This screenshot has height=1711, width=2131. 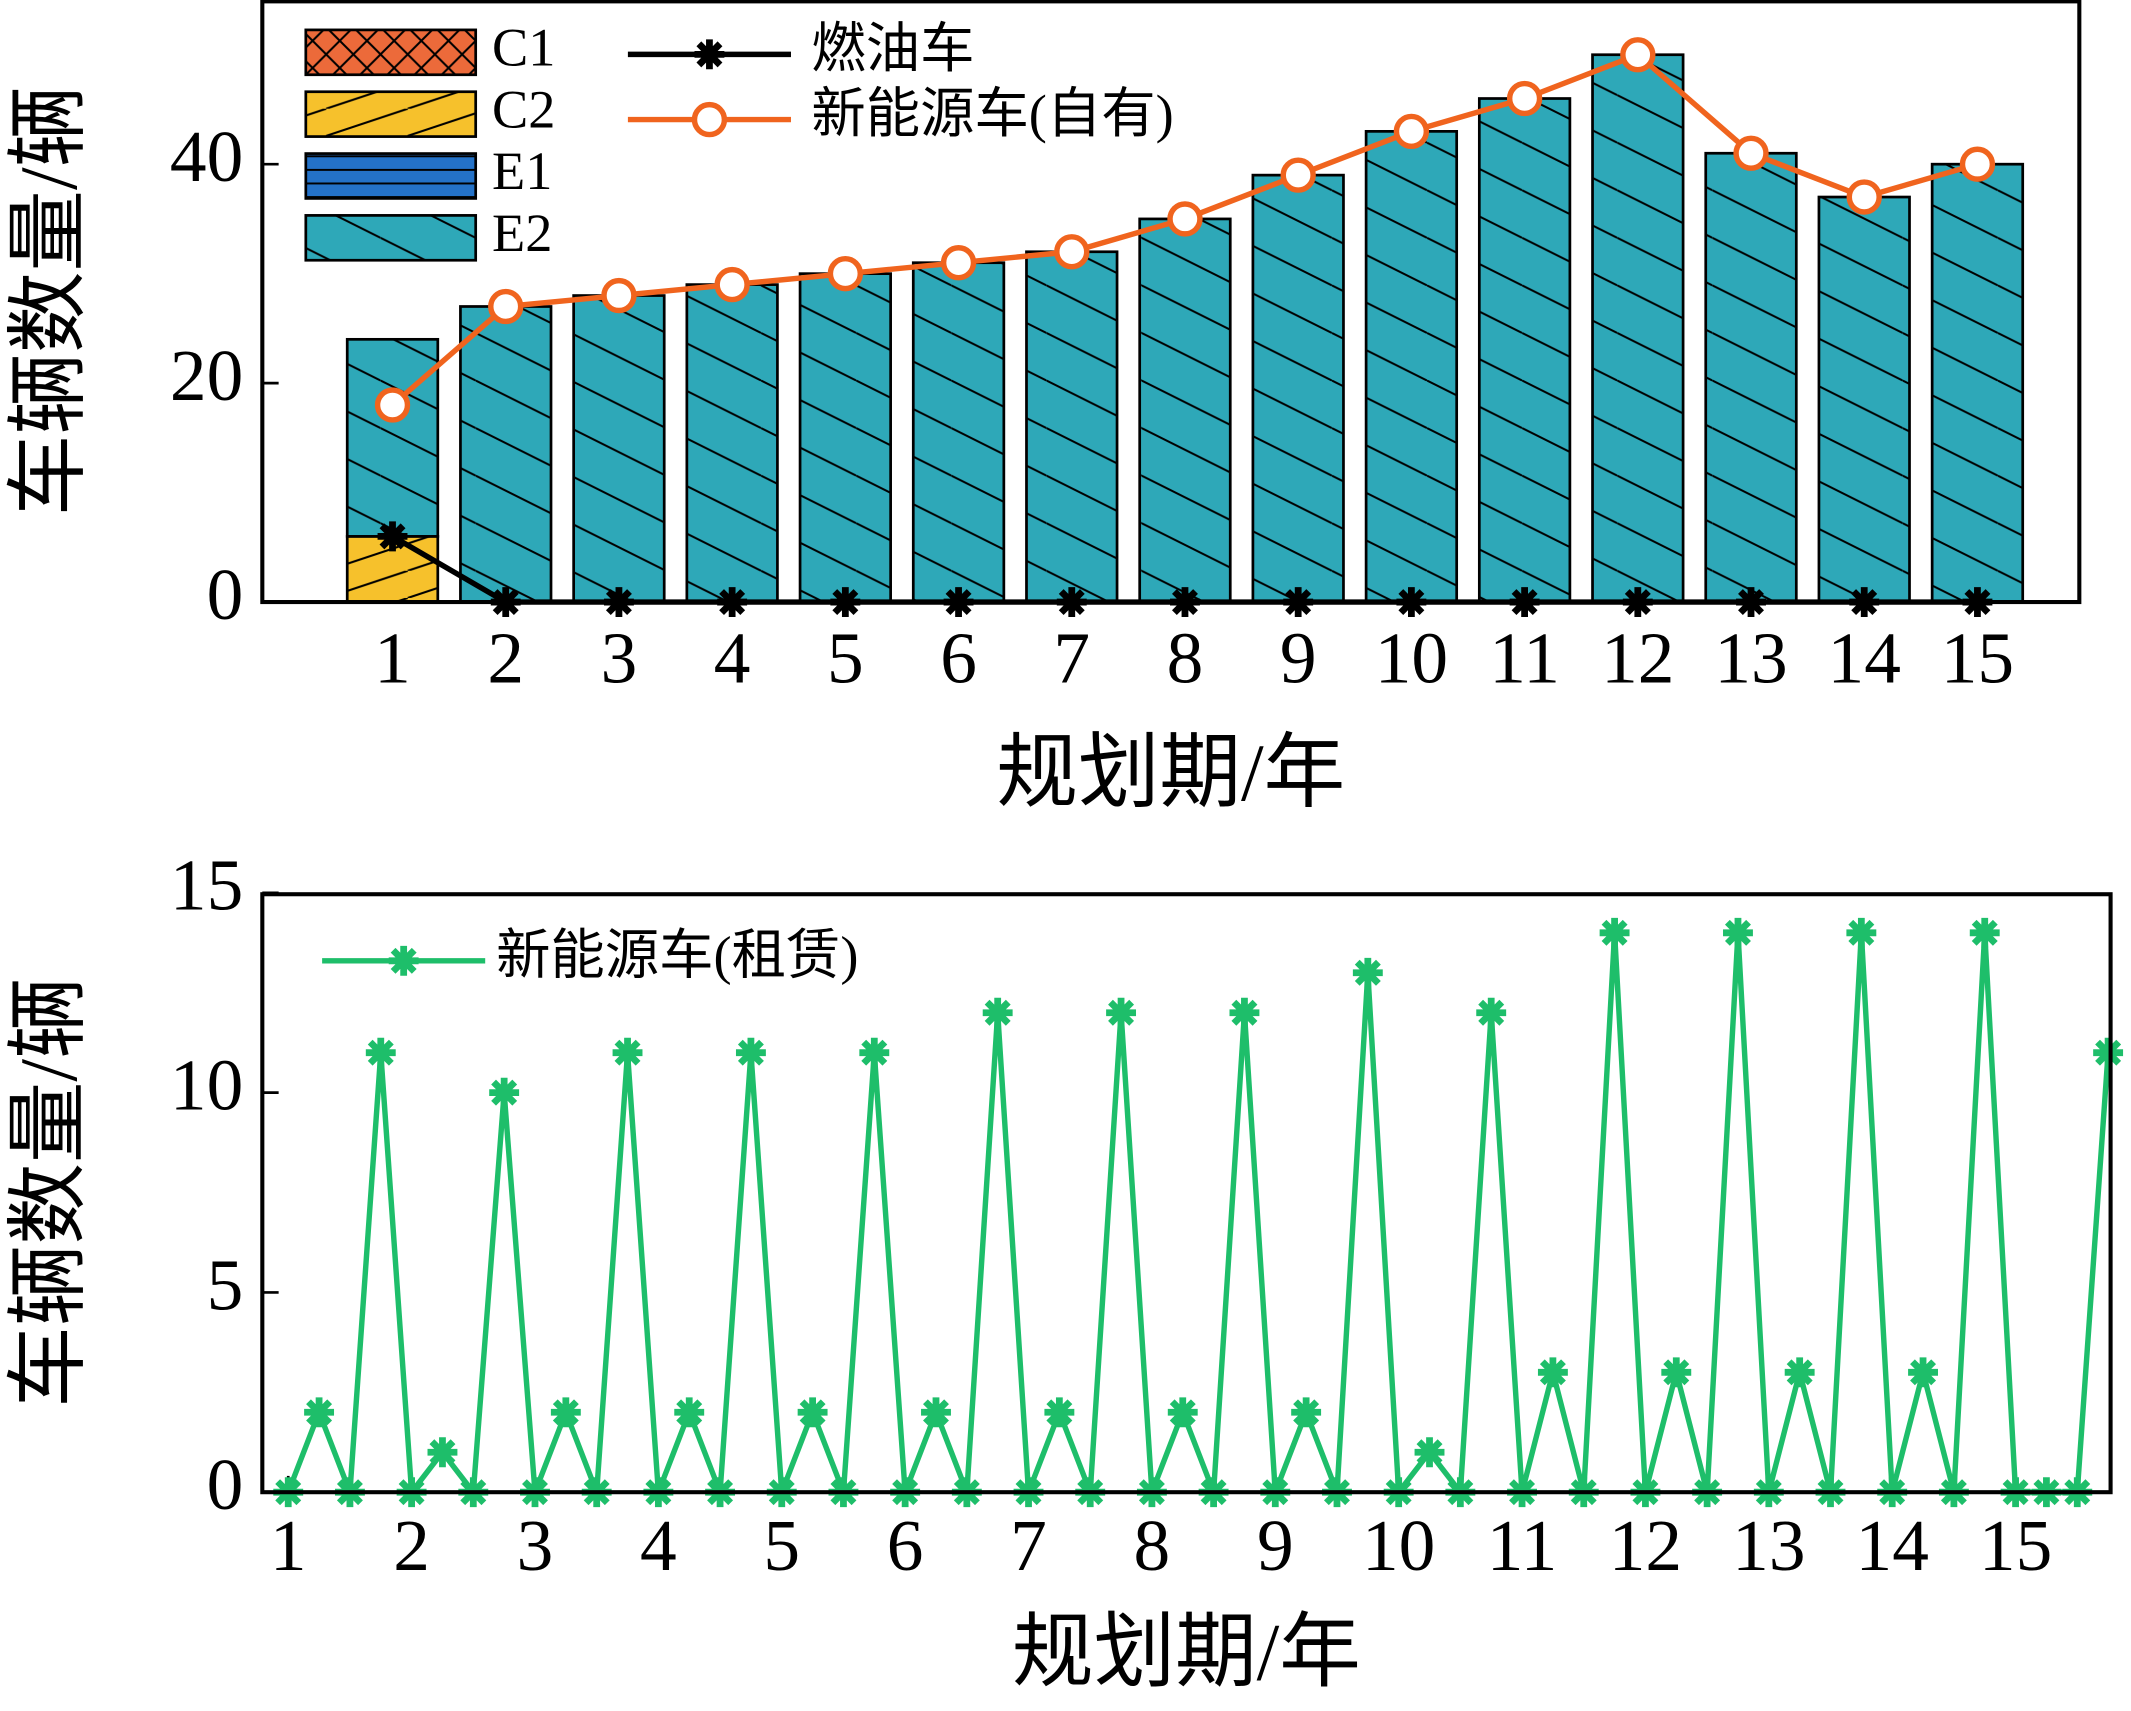 I want to click on legend-label: 新能源车(自有), so click(x=992, y=114).